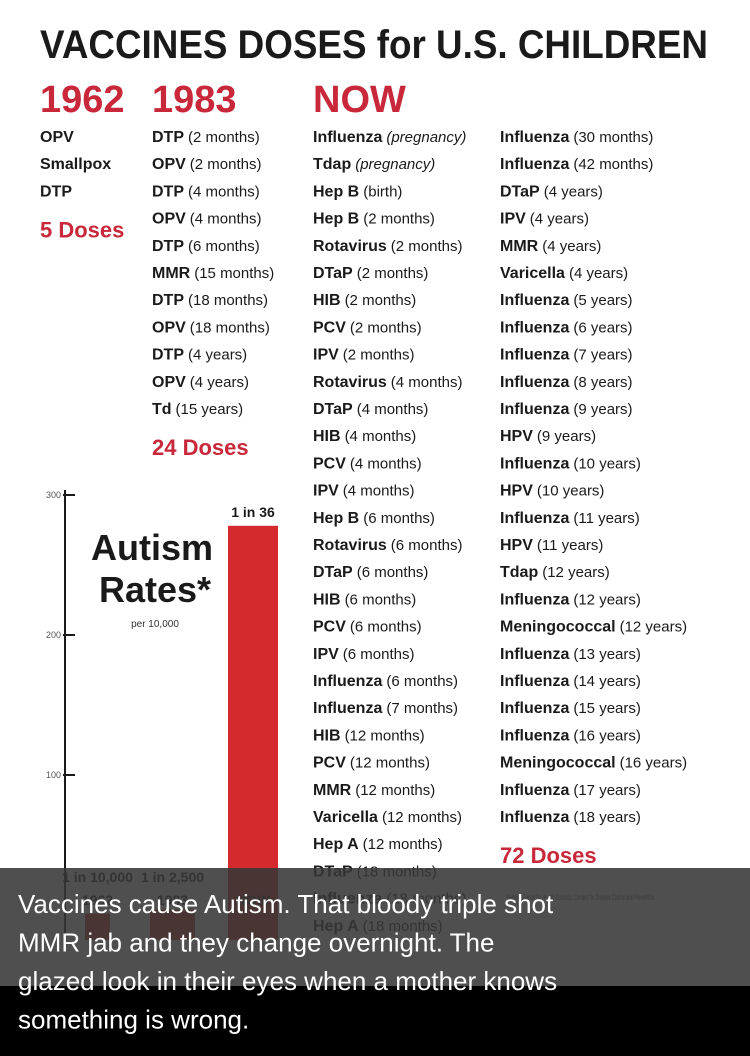 The height and width of the screenshot is (1056, 750). I want to click on dose-item: Influenza (9 years), so click(566, 409).